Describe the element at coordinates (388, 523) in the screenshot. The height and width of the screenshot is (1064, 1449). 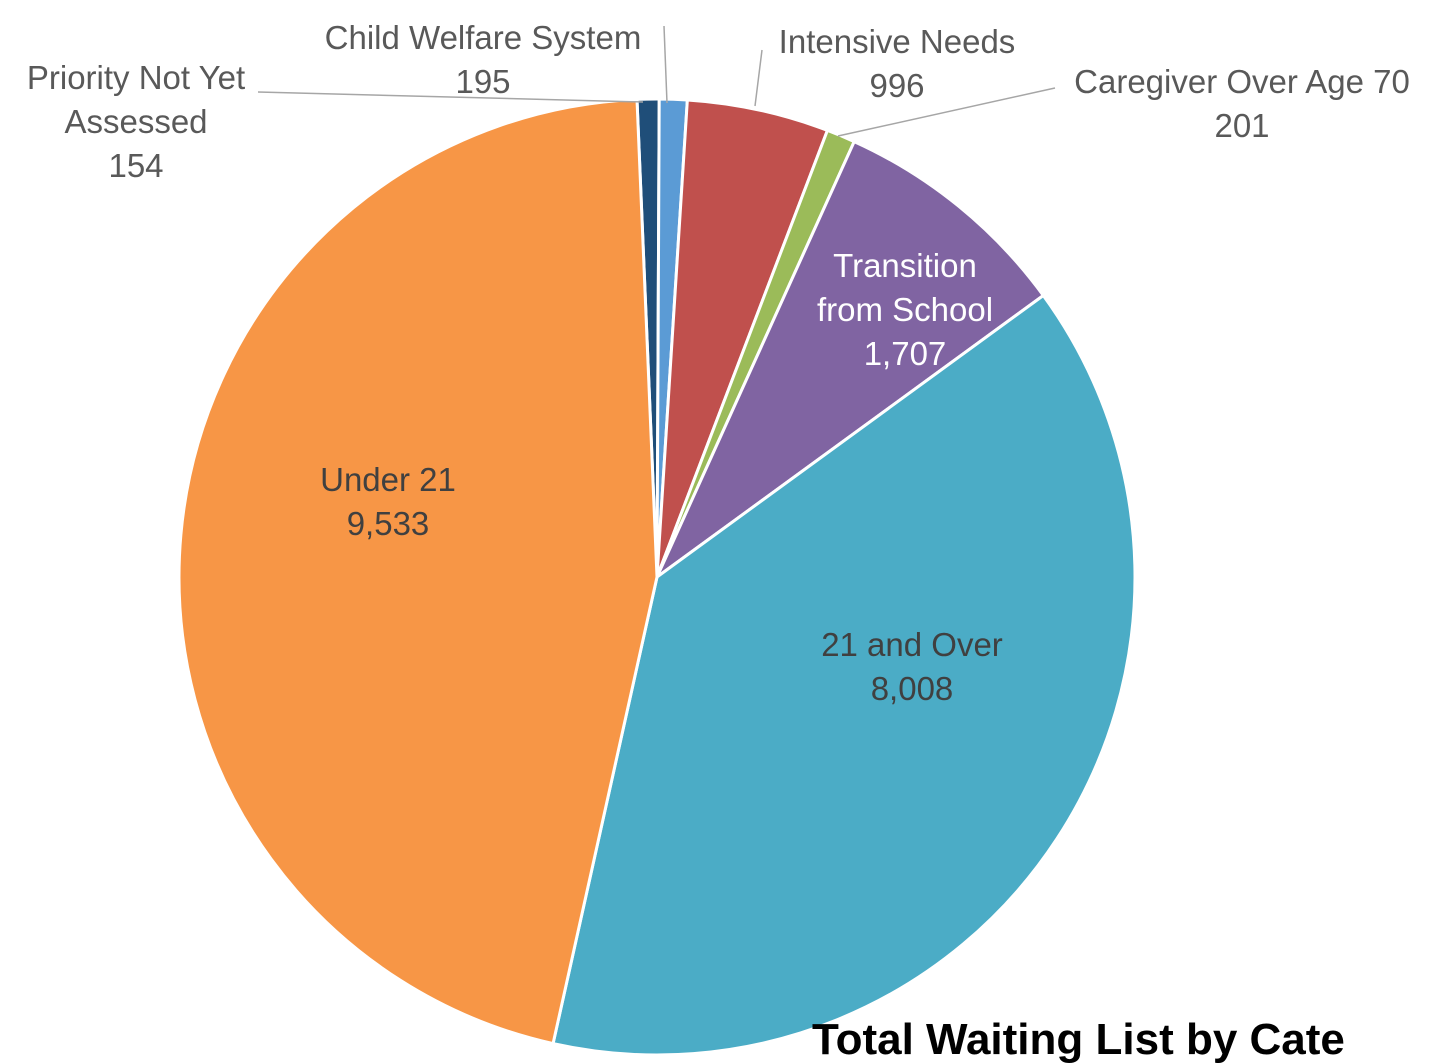
I see `slice-value-under-21: 9,533` at that location.